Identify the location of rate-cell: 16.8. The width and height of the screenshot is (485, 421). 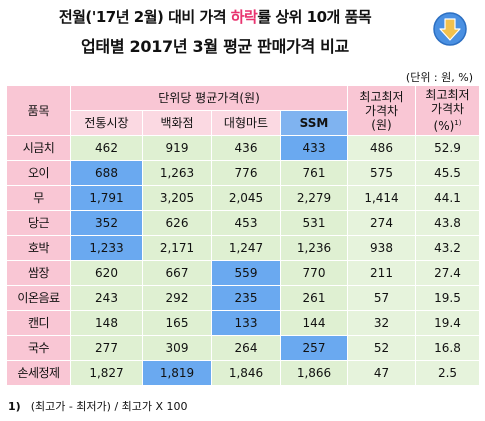
(447, 348).